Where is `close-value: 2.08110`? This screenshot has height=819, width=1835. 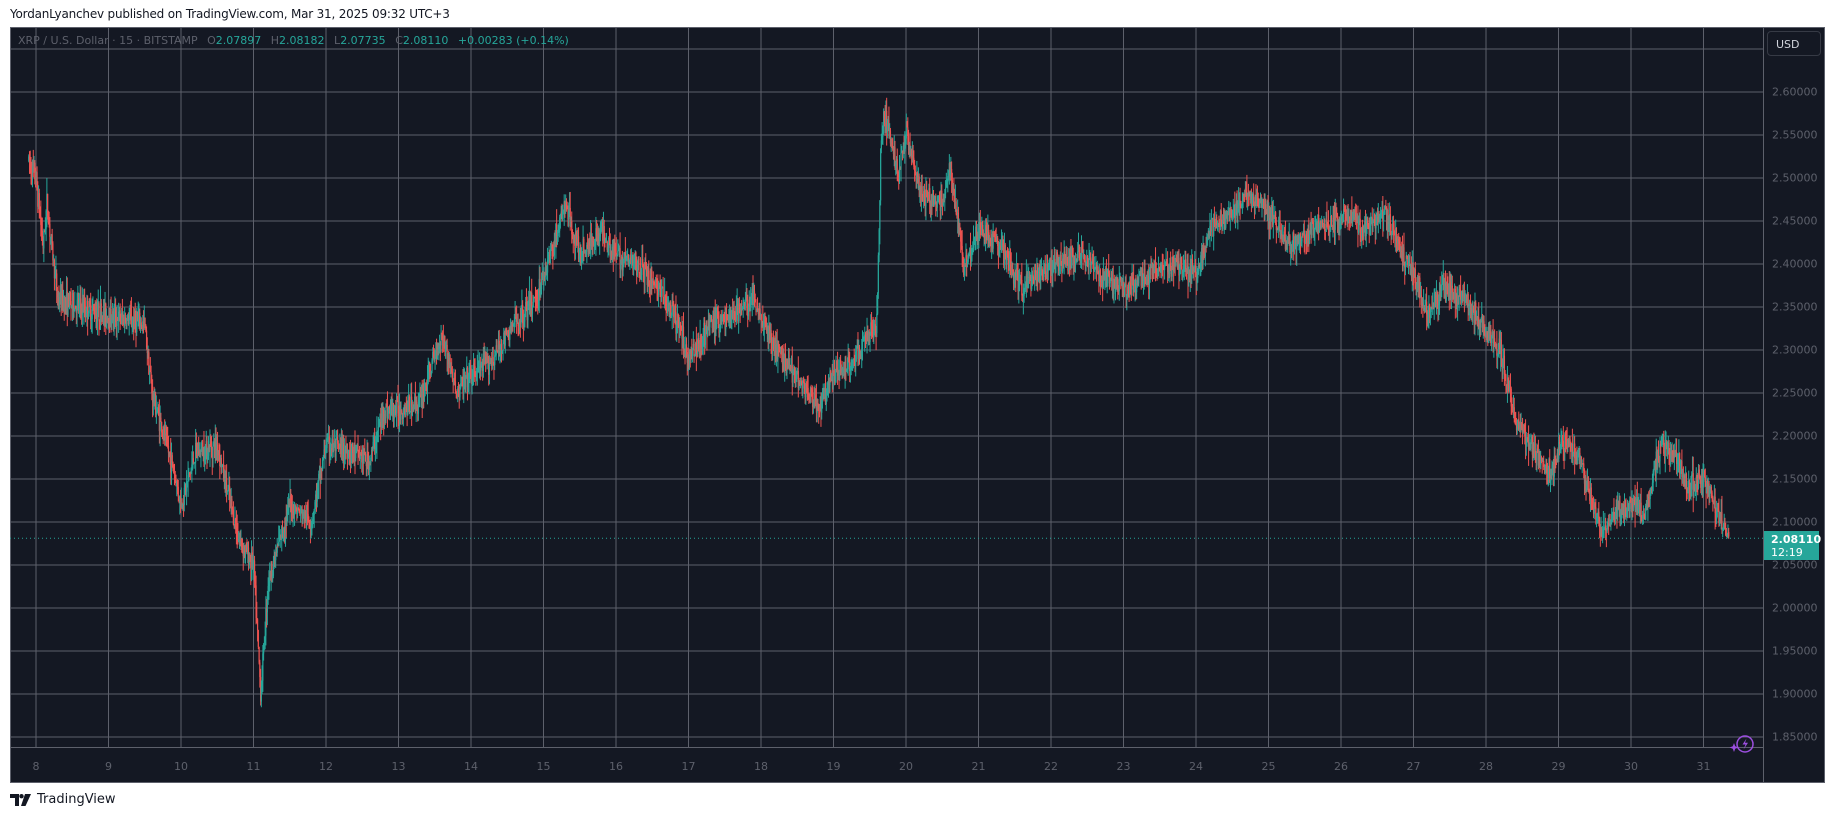
close-value: 2.08110 is located at coordinates (425, 40).